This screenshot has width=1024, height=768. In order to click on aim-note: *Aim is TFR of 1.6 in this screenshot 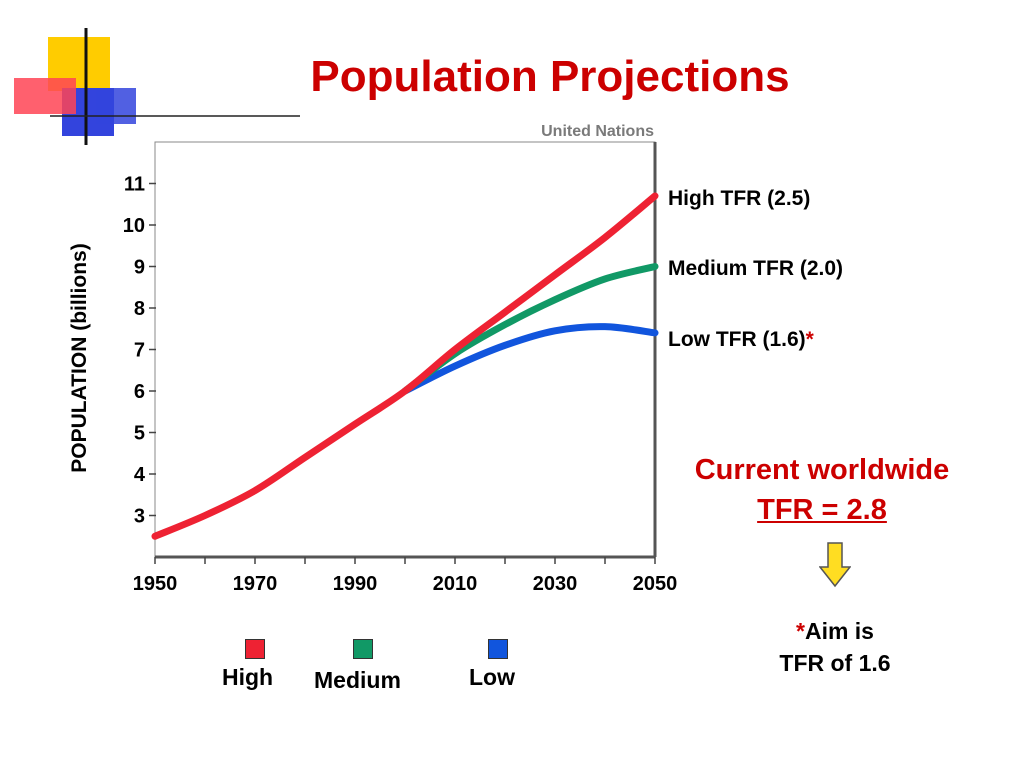, I will do `click(835, 647)`.